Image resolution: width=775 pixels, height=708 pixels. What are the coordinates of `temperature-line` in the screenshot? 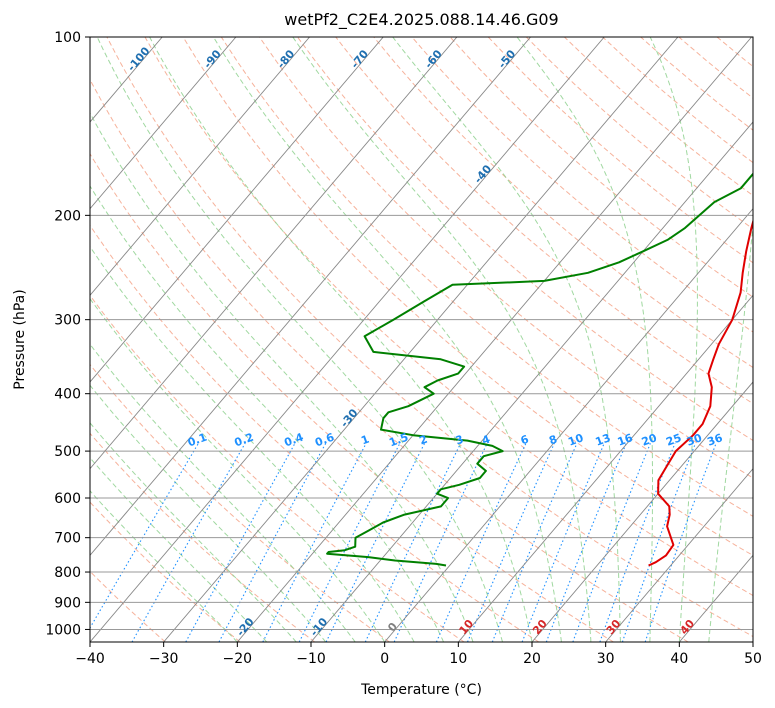 It's located at (700, 392).